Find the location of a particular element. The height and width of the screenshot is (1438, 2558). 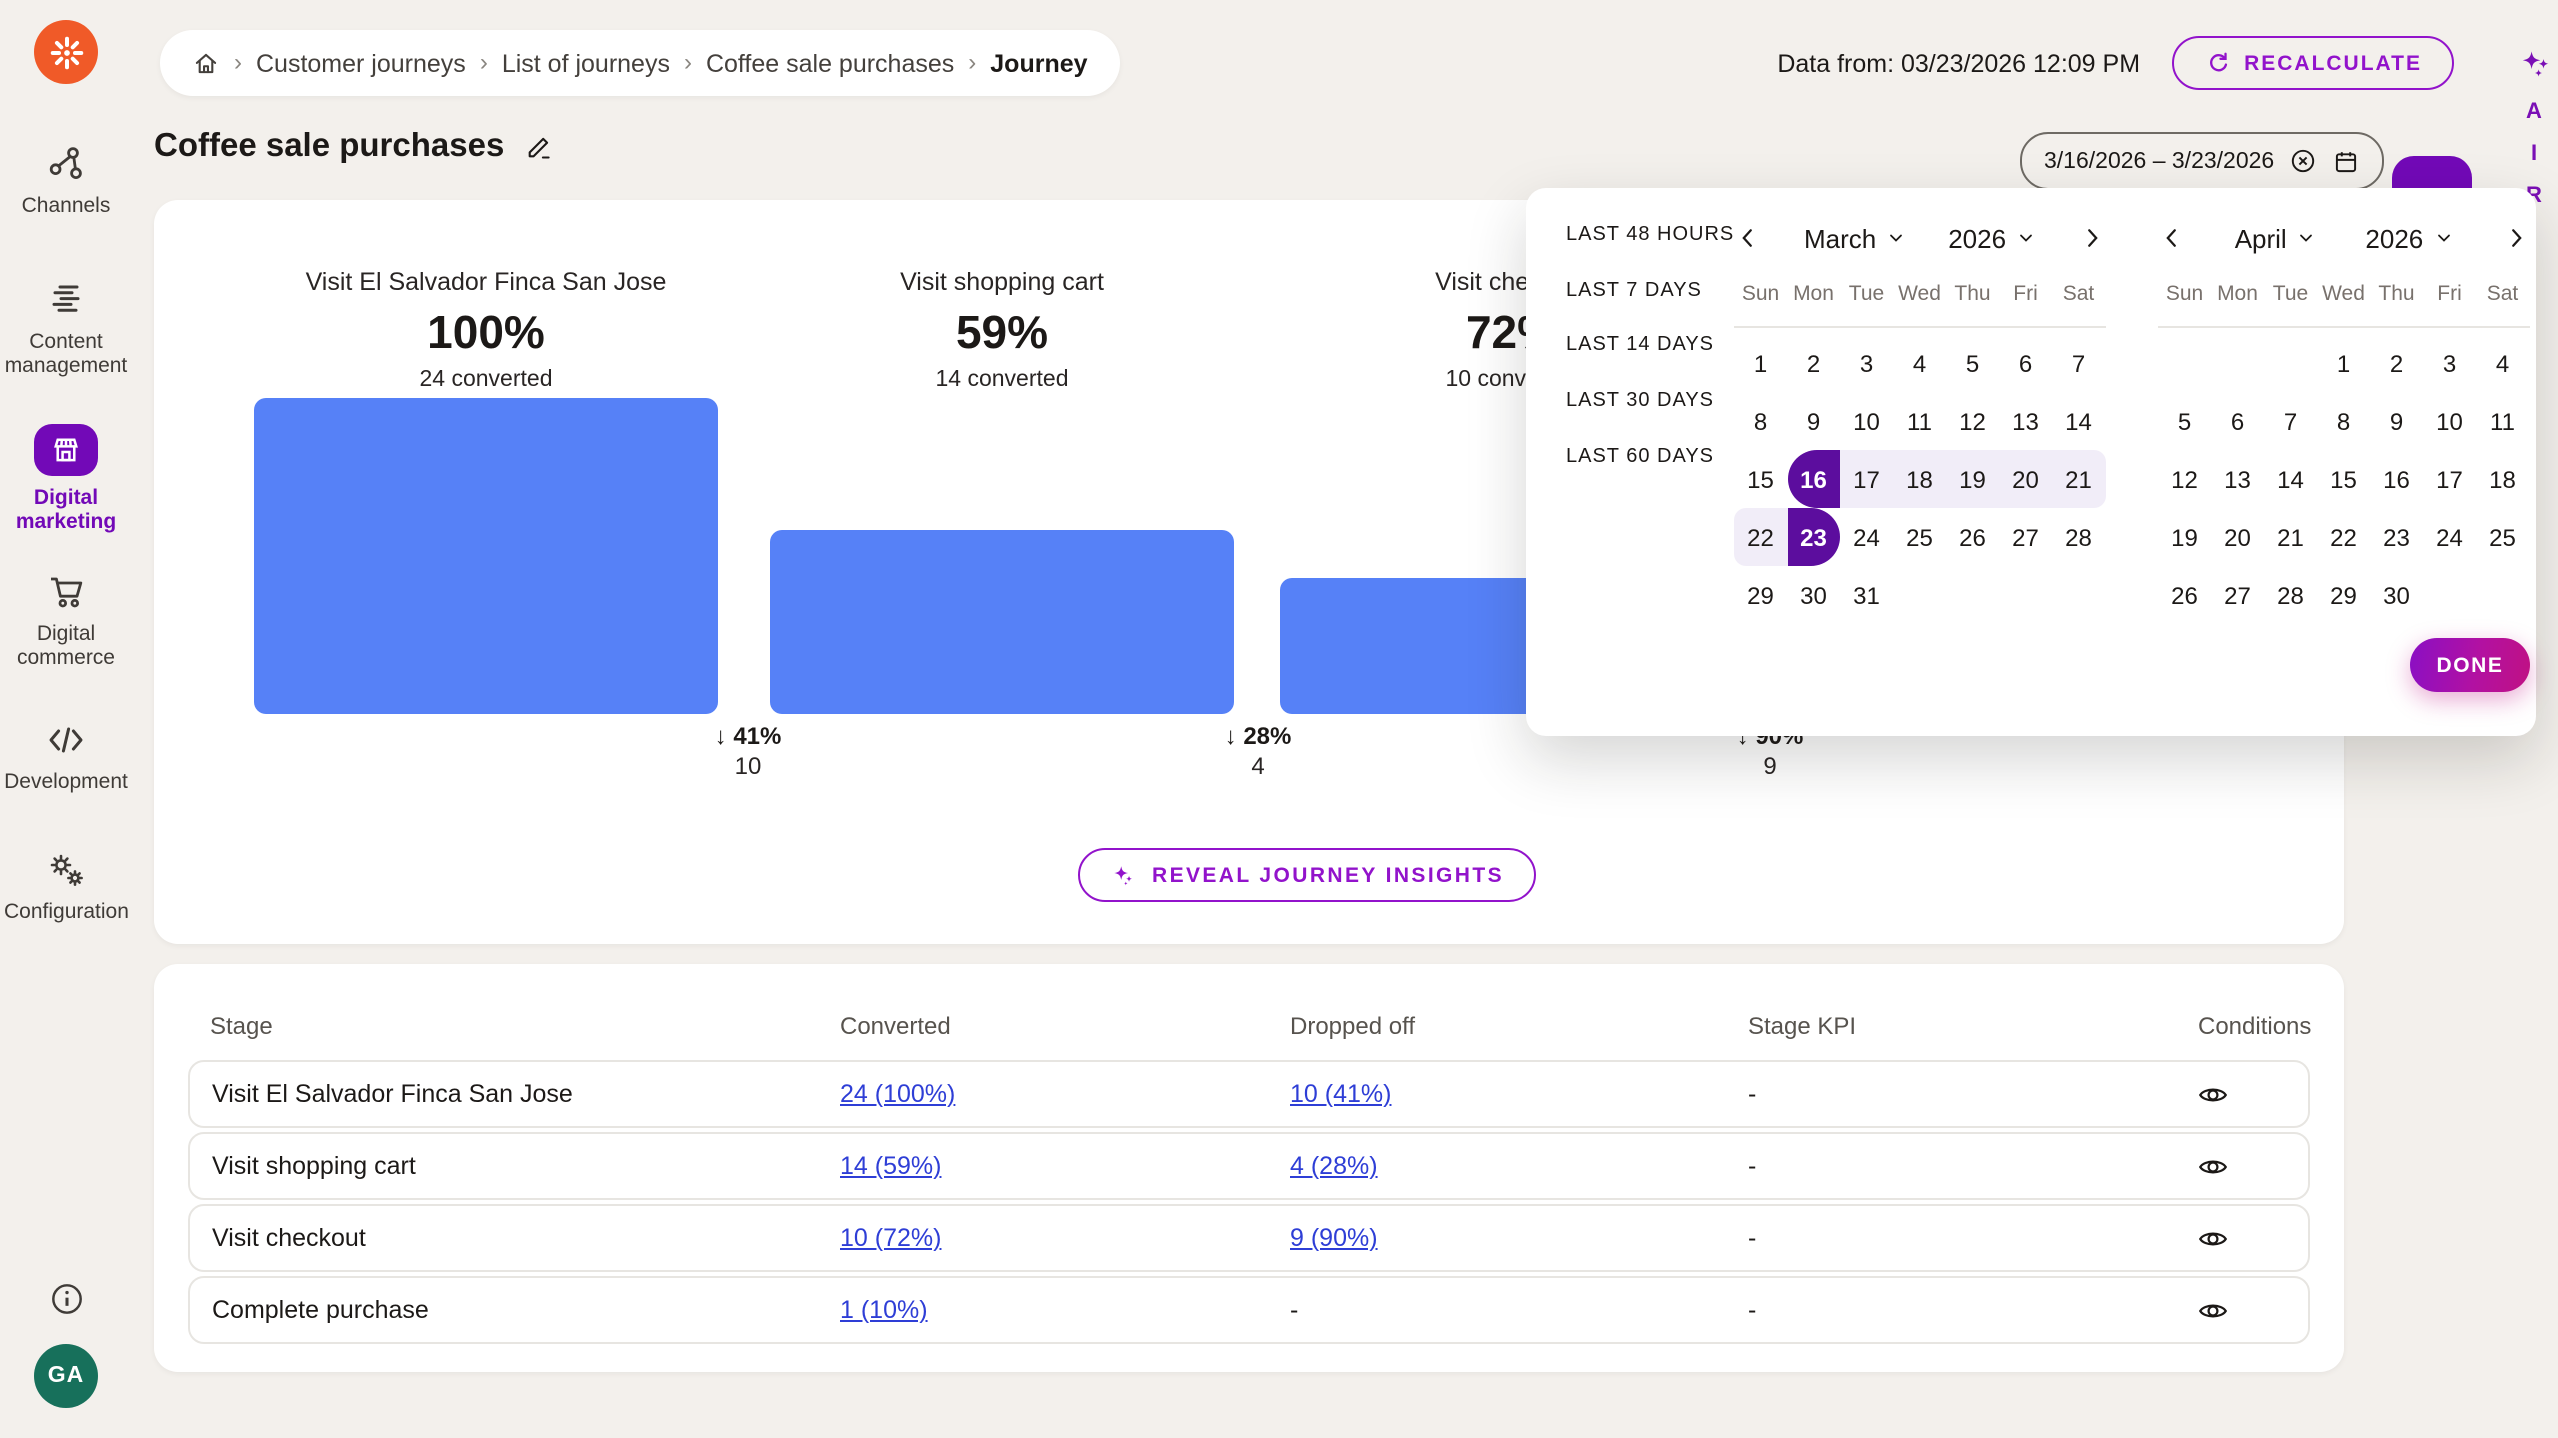

breadcrumb-item: Coffee sale purchases is located at coordinates (830, 63).